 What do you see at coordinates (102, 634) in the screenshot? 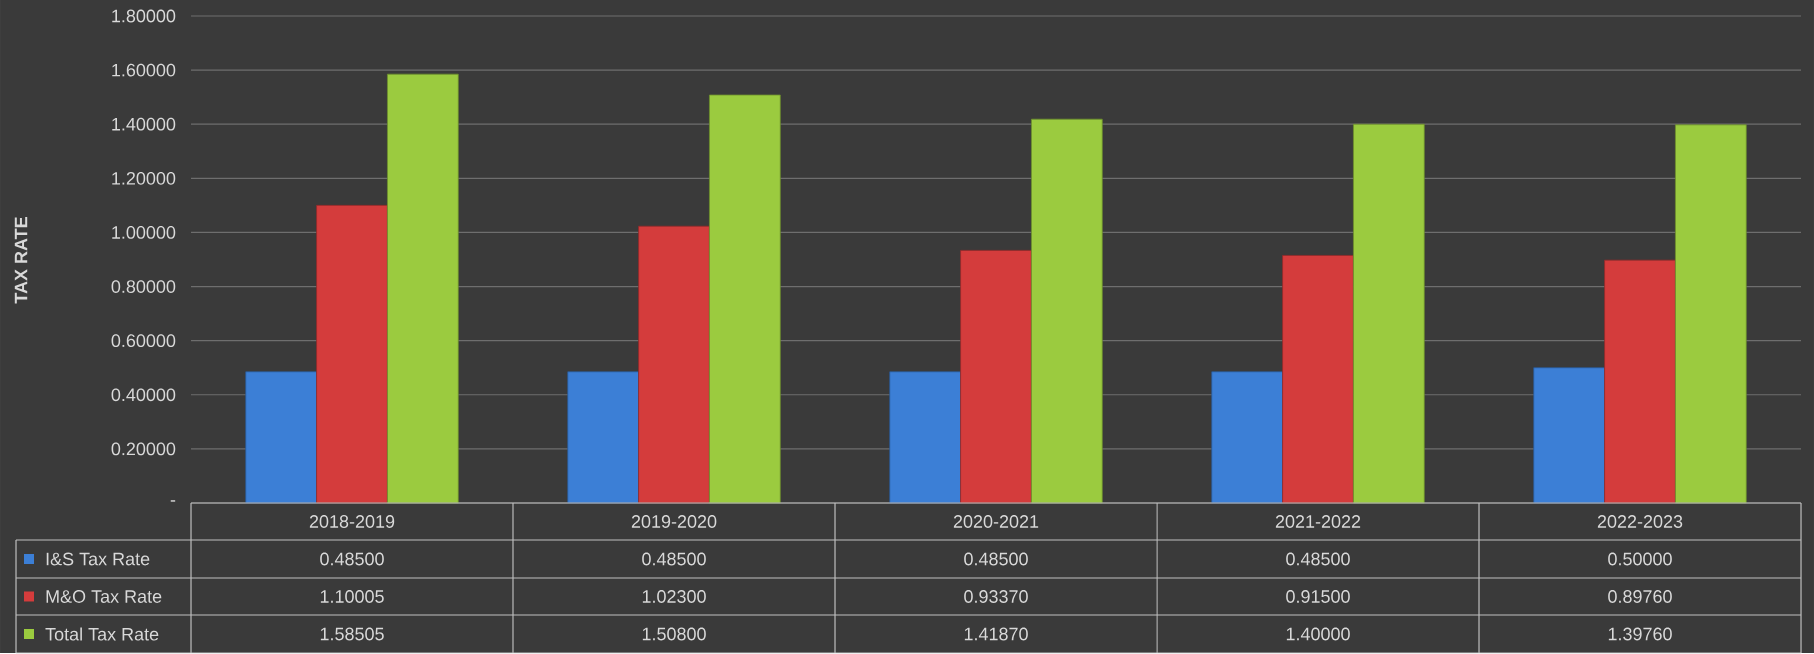
I see `legend-label: Total Tax Rate` at bounding box center [102, 634].